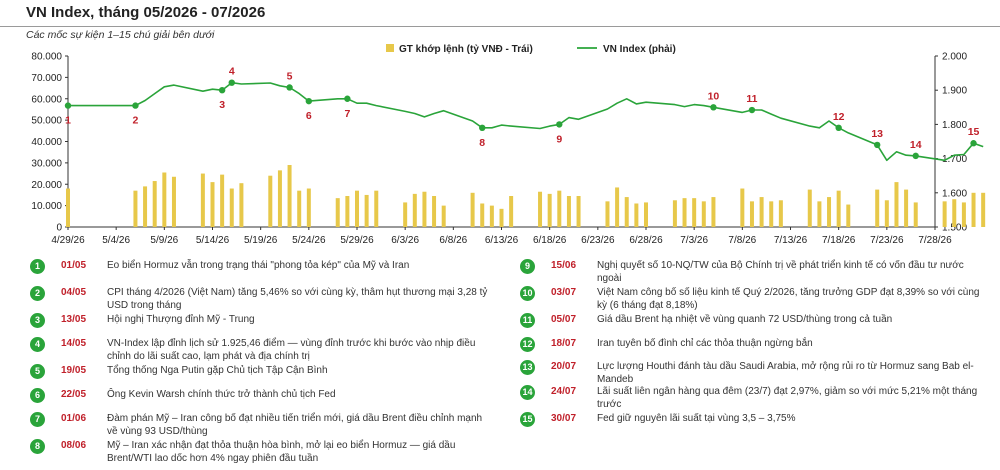 This screenshot has width=1000, height=470. Describe the element at coordinates (46, 99) in the screenshot. I see `y-left-tick-label: 60.000` at that location.